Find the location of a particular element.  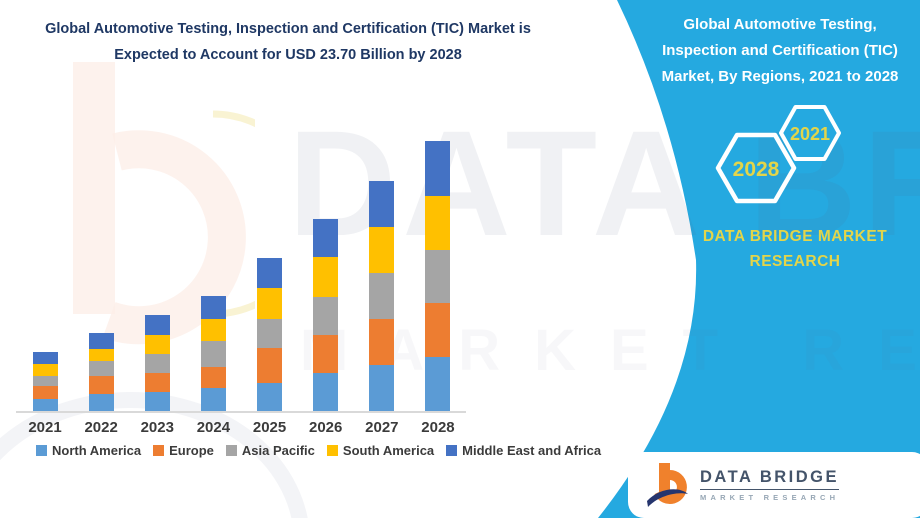

bar-segment-2025-europe is located at coordinates (270, 365).